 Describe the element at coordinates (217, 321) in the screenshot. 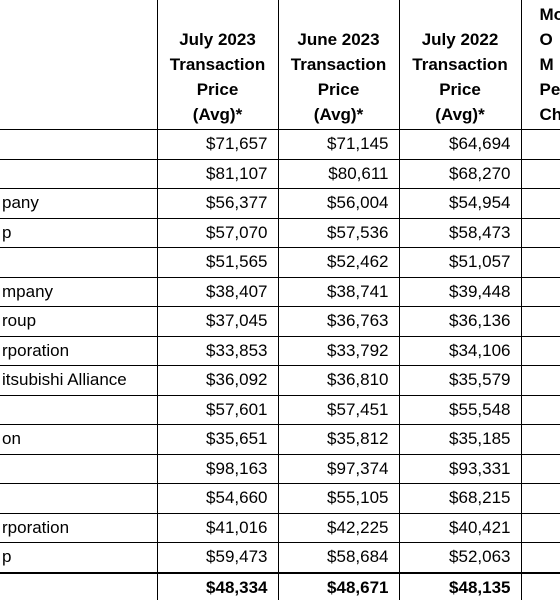

I see `price-cell: $37,045` at that location.